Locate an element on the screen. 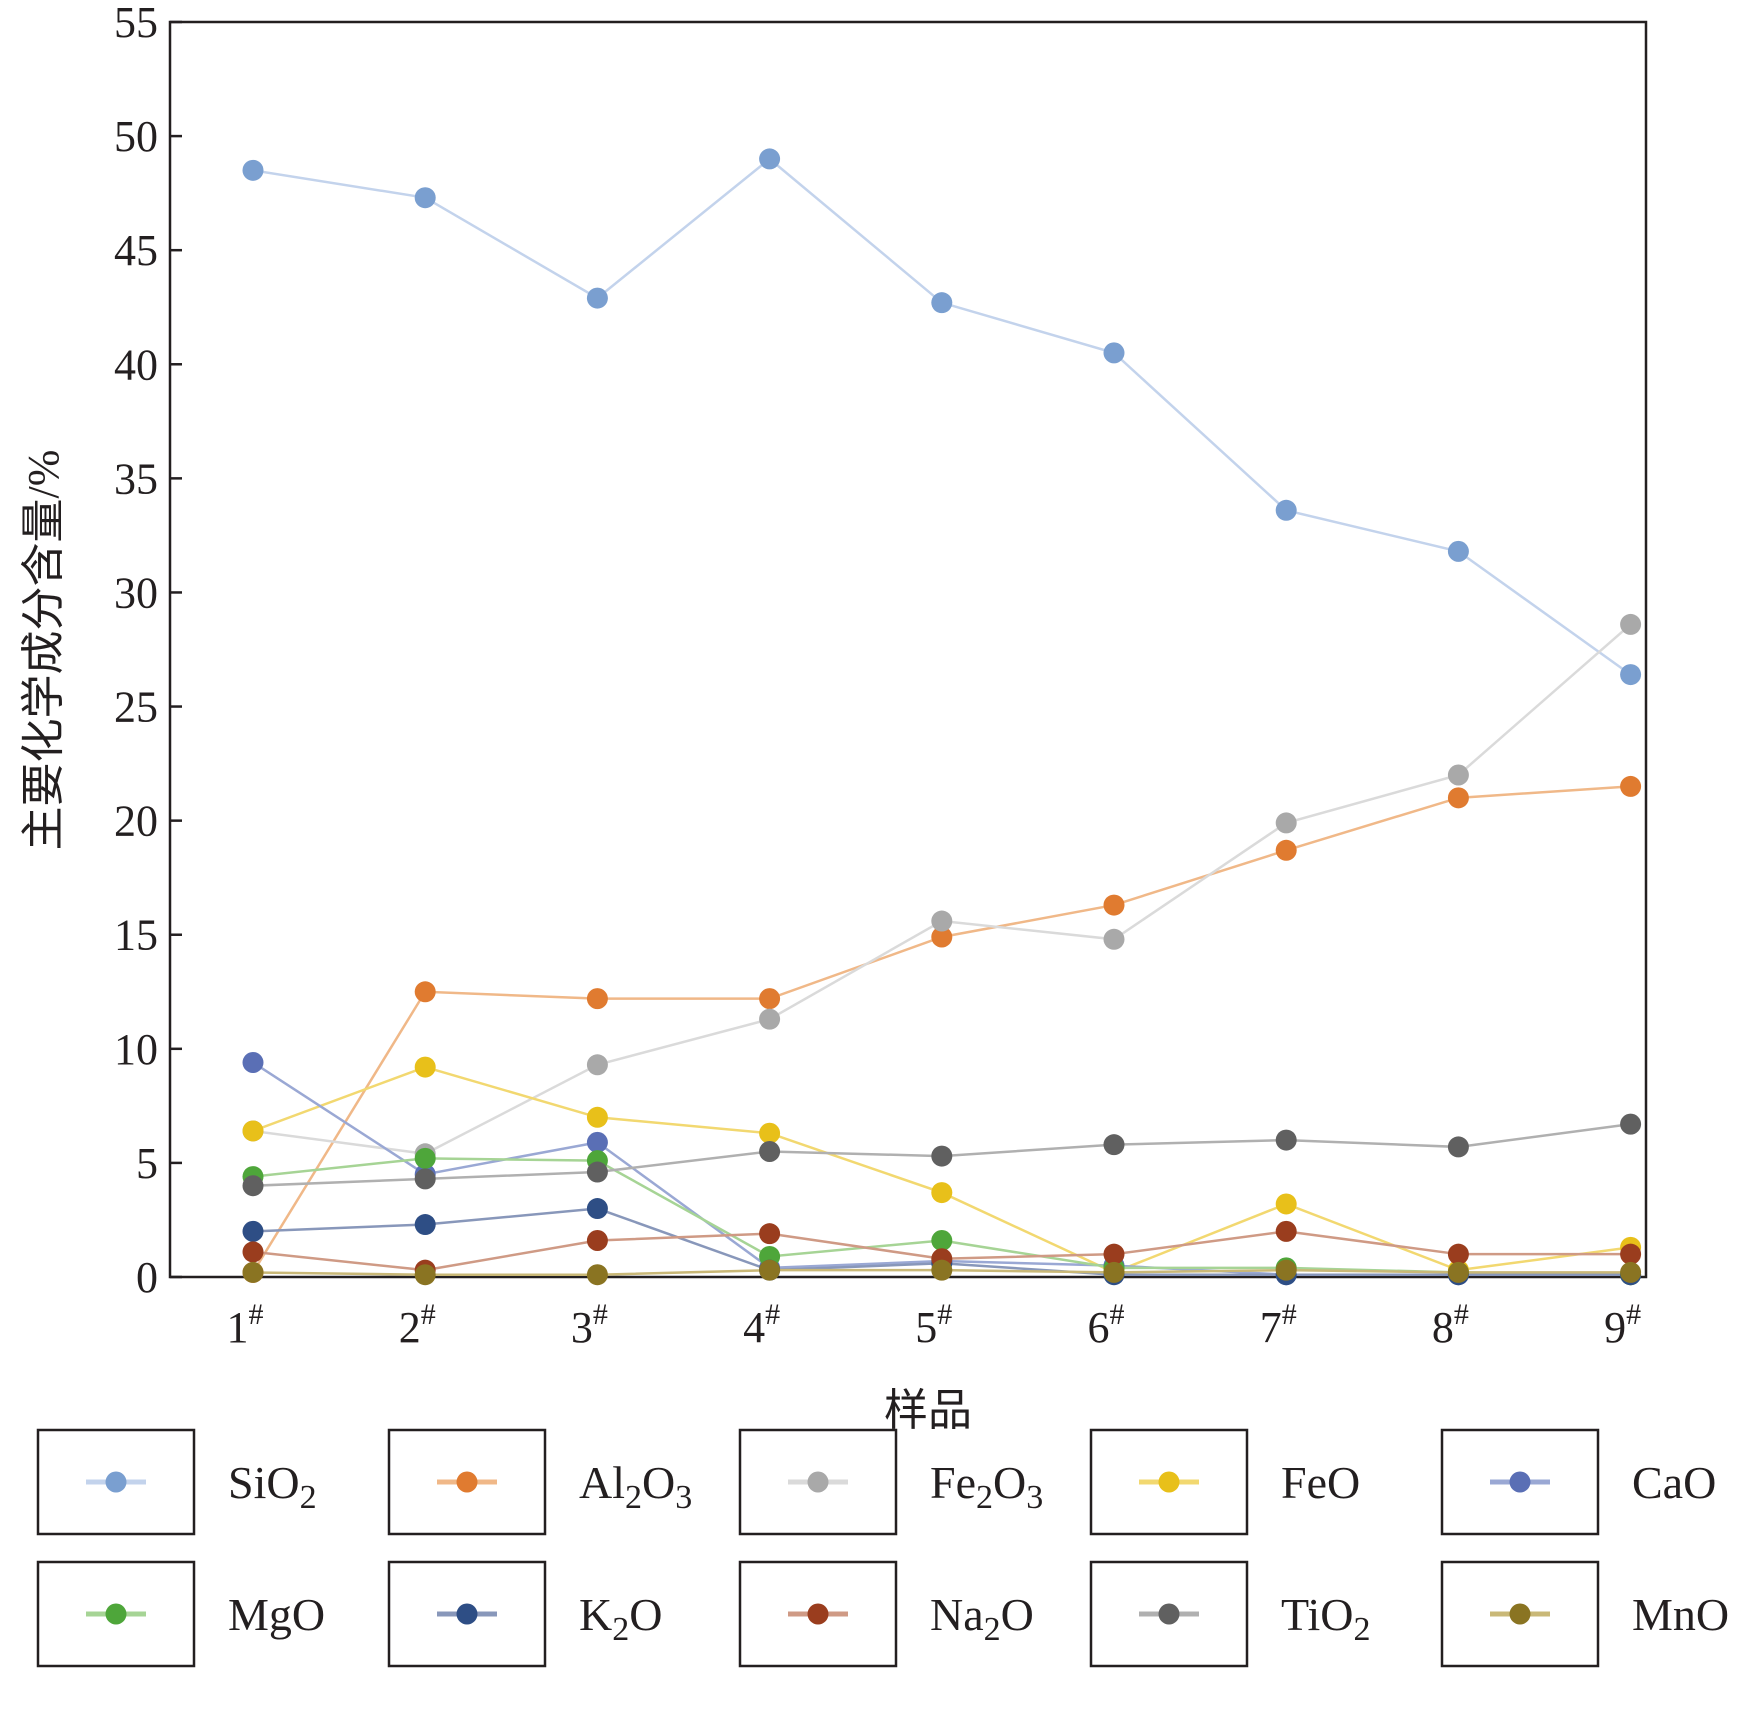 Image resolution: width=1744 pixels, height=1725 pixels. x-tick-label: 1# is located at coordinates (245, 1325).